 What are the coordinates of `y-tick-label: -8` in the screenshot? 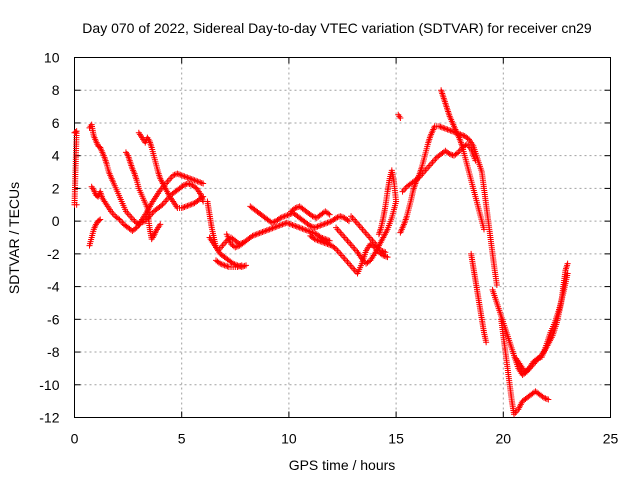 It's located at (53, 352).